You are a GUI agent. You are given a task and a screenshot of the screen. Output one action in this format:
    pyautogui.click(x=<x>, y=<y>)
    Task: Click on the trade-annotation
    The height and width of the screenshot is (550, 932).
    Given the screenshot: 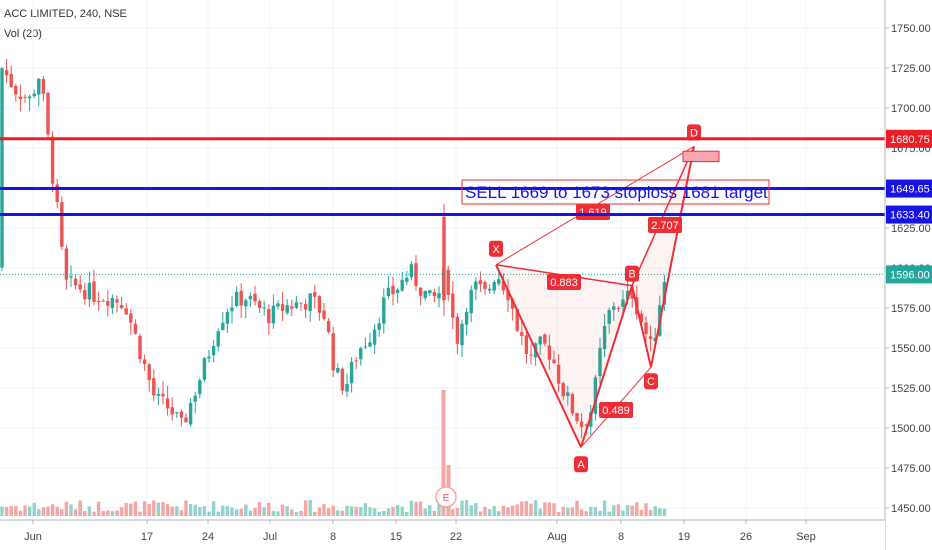 What is the action you would take?
    pyautogui.click(x=615, y=192)
    